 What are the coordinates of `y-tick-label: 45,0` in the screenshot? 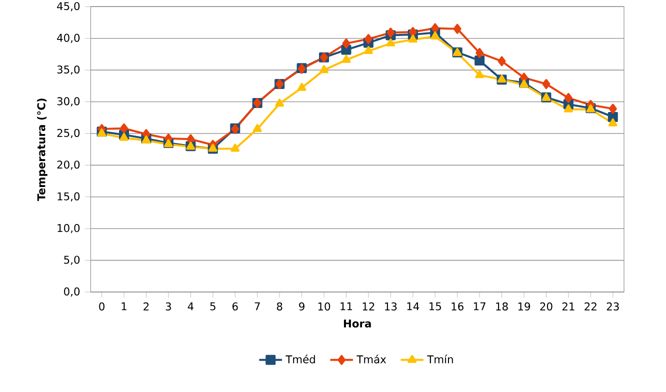 It's located at (68, 7).